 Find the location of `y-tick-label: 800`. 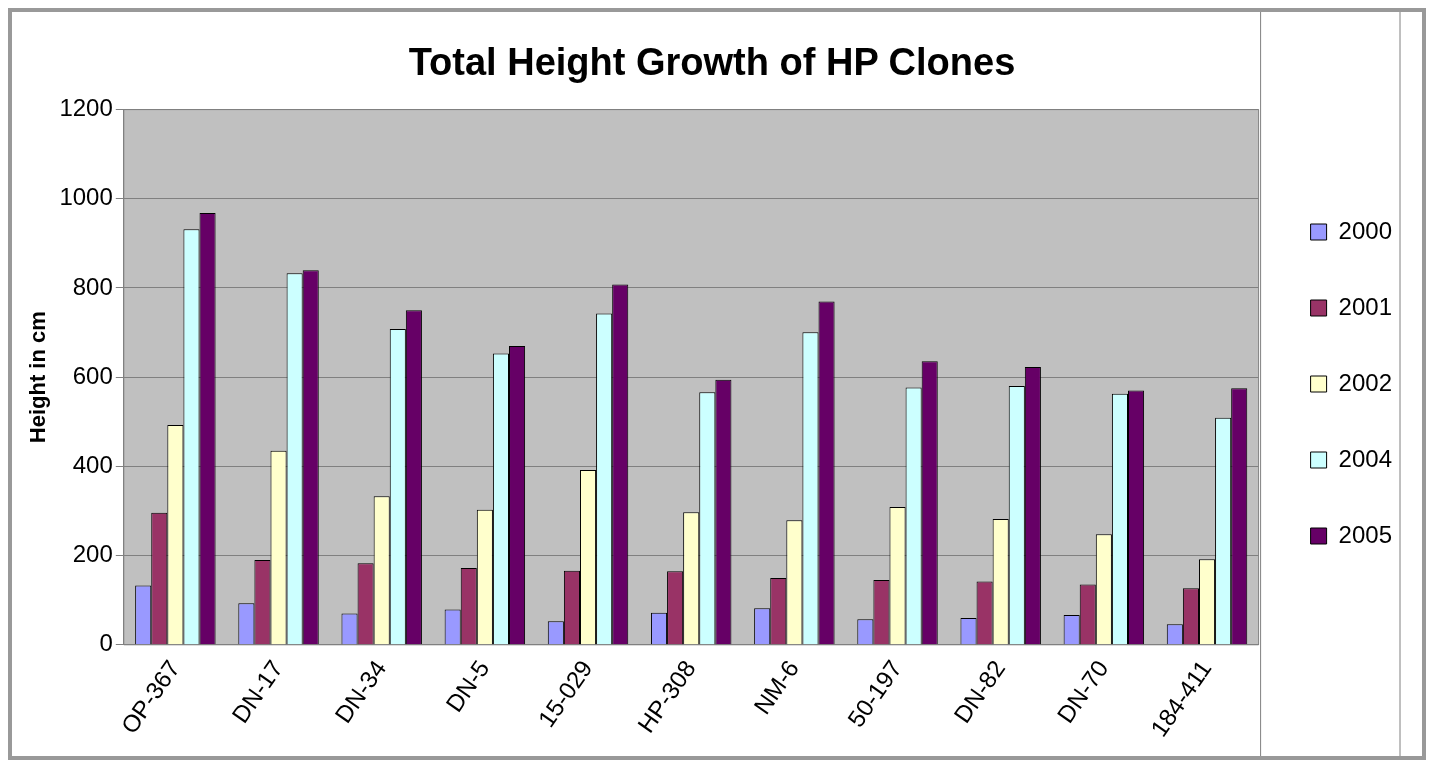

y-tick-label: 800 is located at coordinates (92, 286).